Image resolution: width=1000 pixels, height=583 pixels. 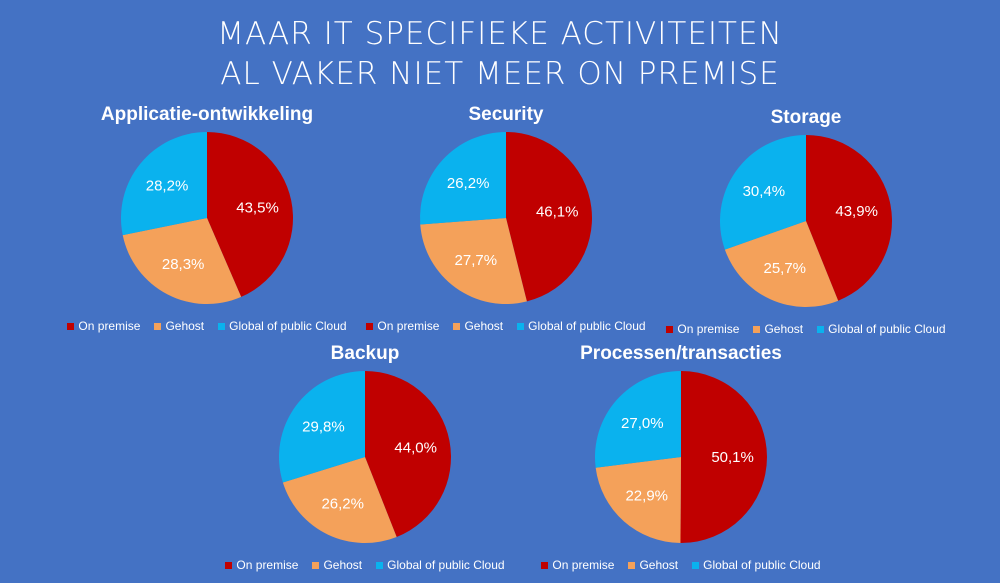 I want to click on pie-chart: 46,1% 27,7% 26,2%, so click(x=506, y=218).